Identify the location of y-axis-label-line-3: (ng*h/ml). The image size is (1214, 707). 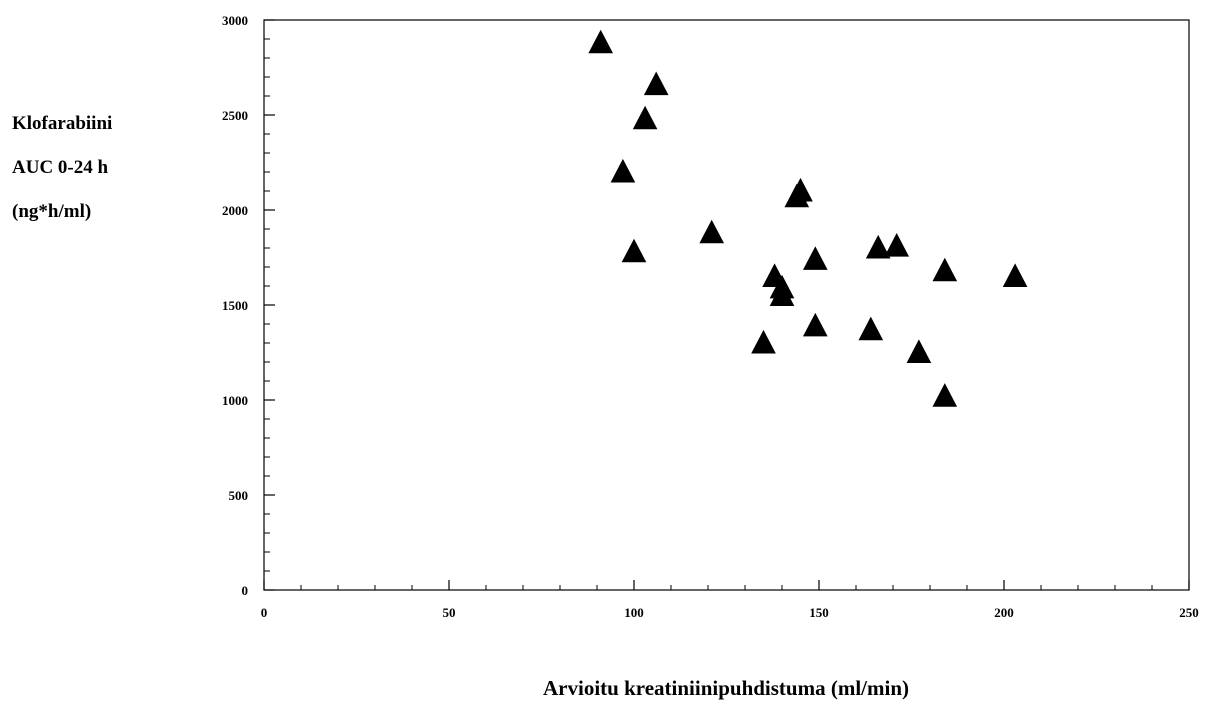
(52, 211).